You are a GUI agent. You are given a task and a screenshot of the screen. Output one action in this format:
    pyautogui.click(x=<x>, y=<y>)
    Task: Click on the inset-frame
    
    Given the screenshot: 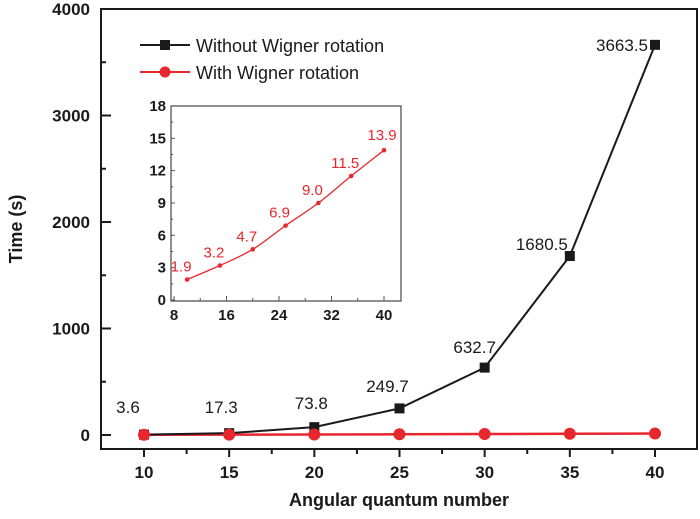 What is the action you would take?
    pyautogui.click(x=286, y=203)
    